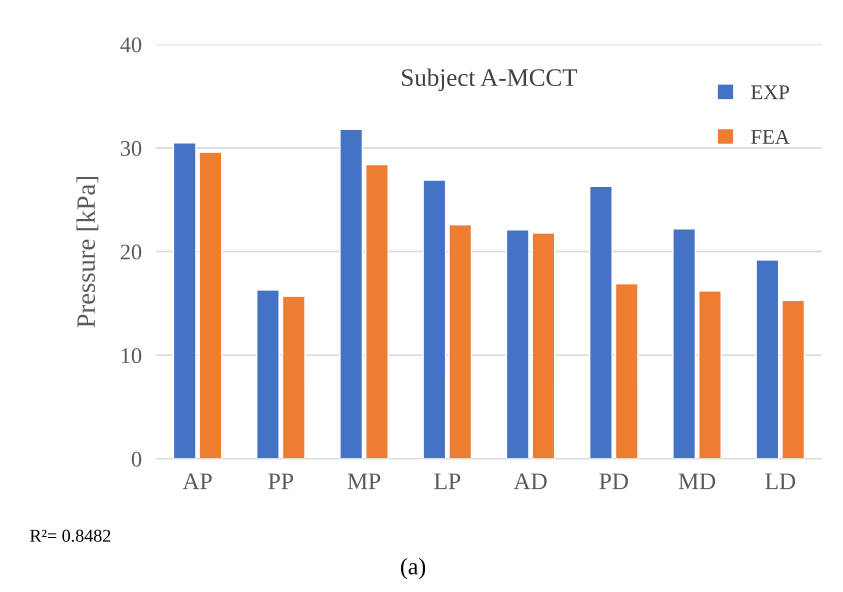 This screenshot has width=843, height=592. Describe the element at coordinates (530, 481) in the screenshot. I see `x-tick-label: AD` at that location.